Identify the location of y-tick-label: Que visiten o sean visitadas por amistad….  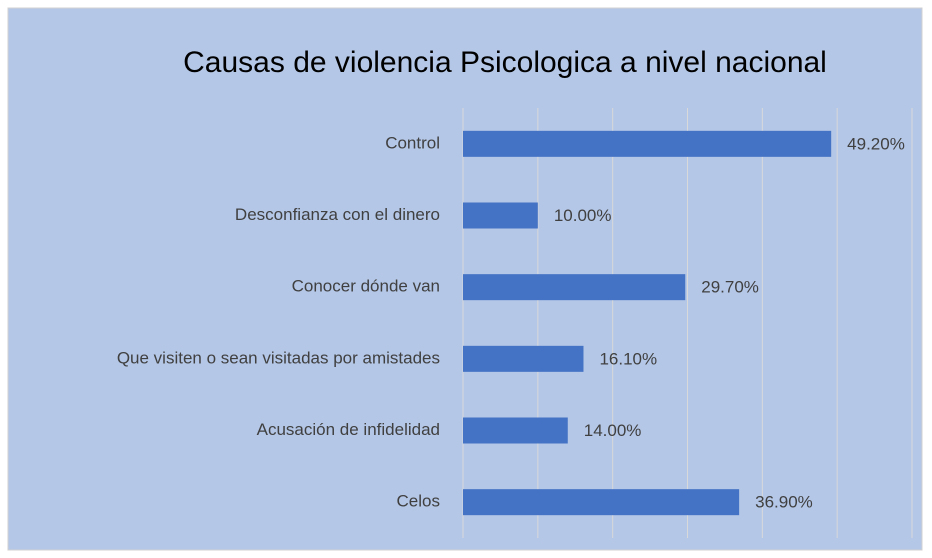
(278, 357).